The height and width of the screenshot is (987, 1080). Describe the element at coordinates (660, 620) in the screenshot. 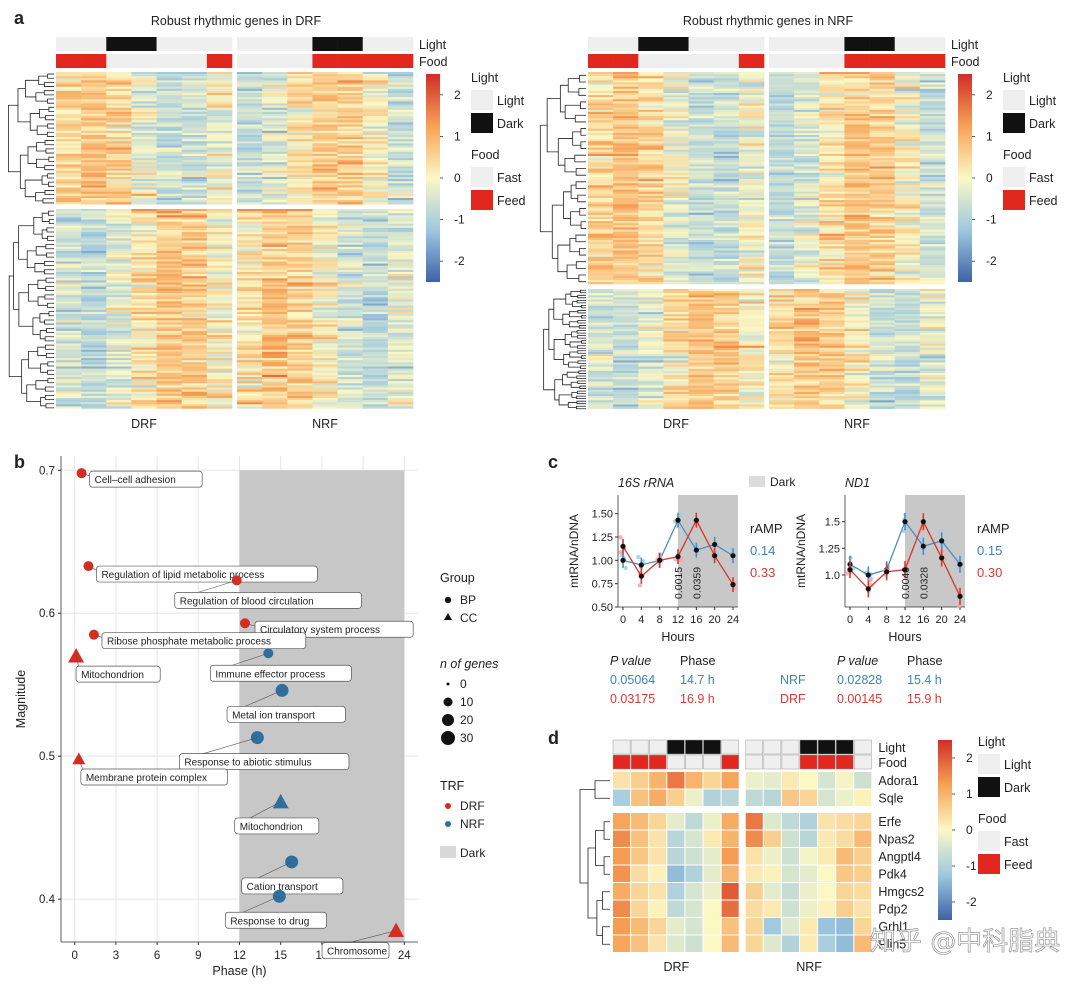

I see `panel-c-x-tick-label: 8` at that location.